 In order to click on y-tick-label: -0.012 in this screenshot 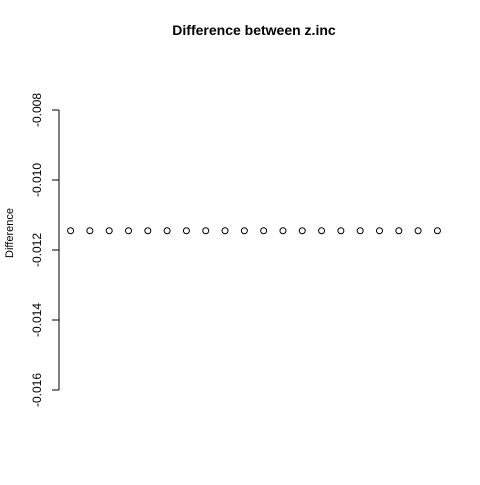, I will do `click(37, 250)`.